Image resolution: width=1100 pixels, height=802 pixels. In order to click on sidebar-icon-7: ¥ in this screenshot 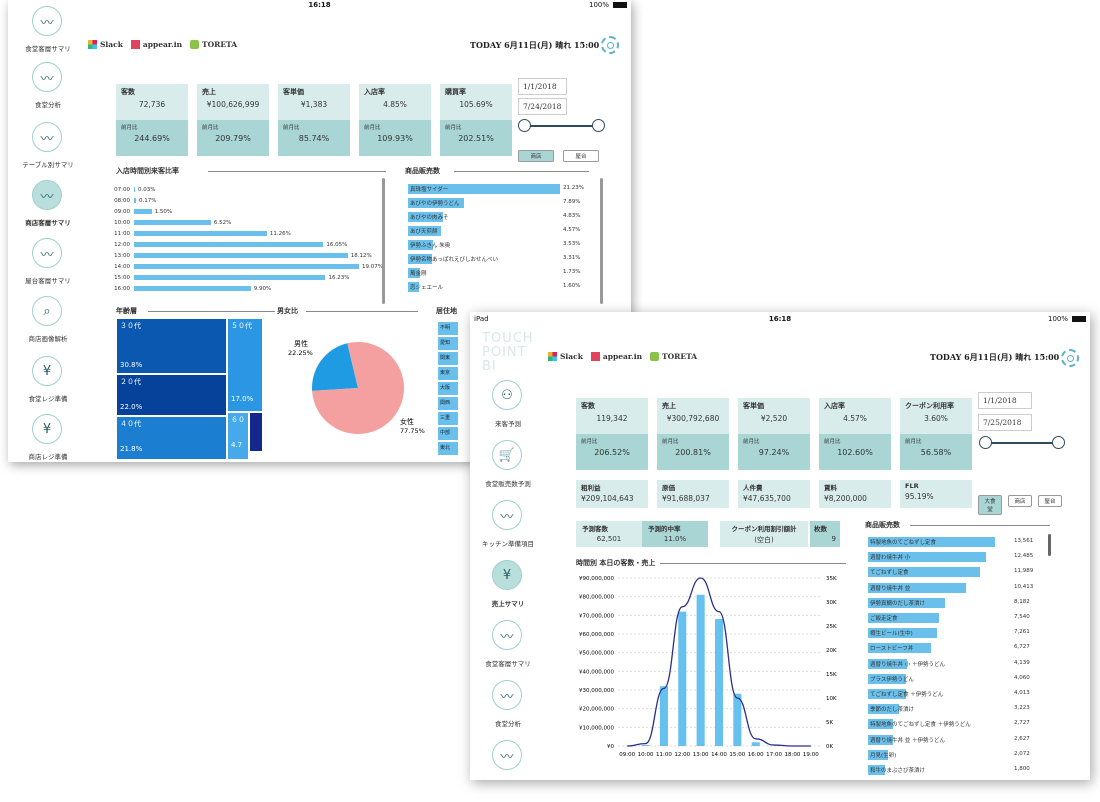, I will do `click(47, 429)`.